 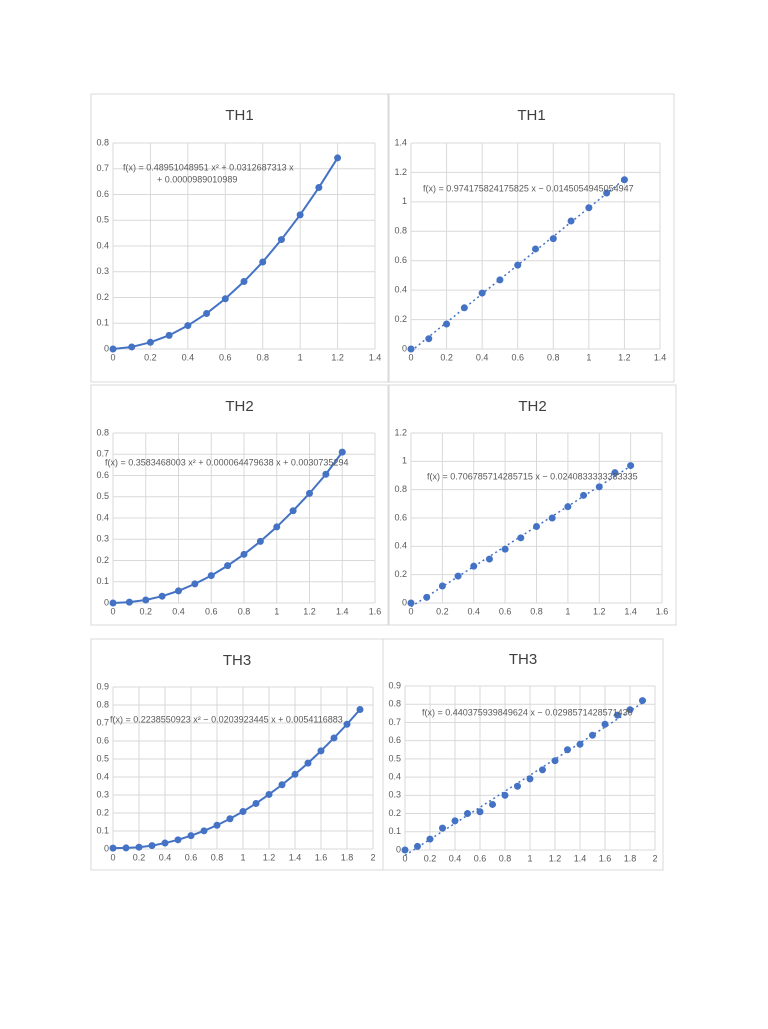 What do you see at coordinates (630, 858) in the screenshot?
I see `x-tick-label: 1.8` at bounding box center [630, 858].